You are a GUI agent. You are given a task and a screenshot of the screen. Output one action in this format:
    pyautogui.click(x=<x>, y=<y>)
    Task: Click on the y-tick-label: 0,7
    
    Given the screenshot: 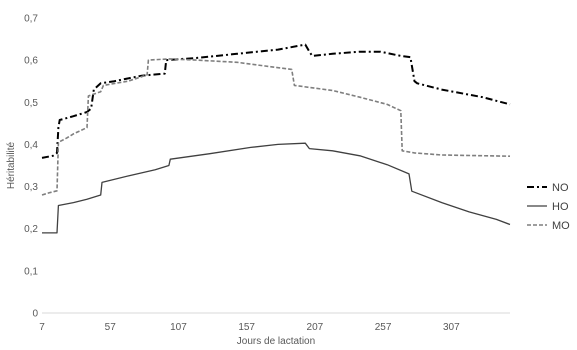 What is the action you would take?
    pyautogui.click(x=31, y=19)
    